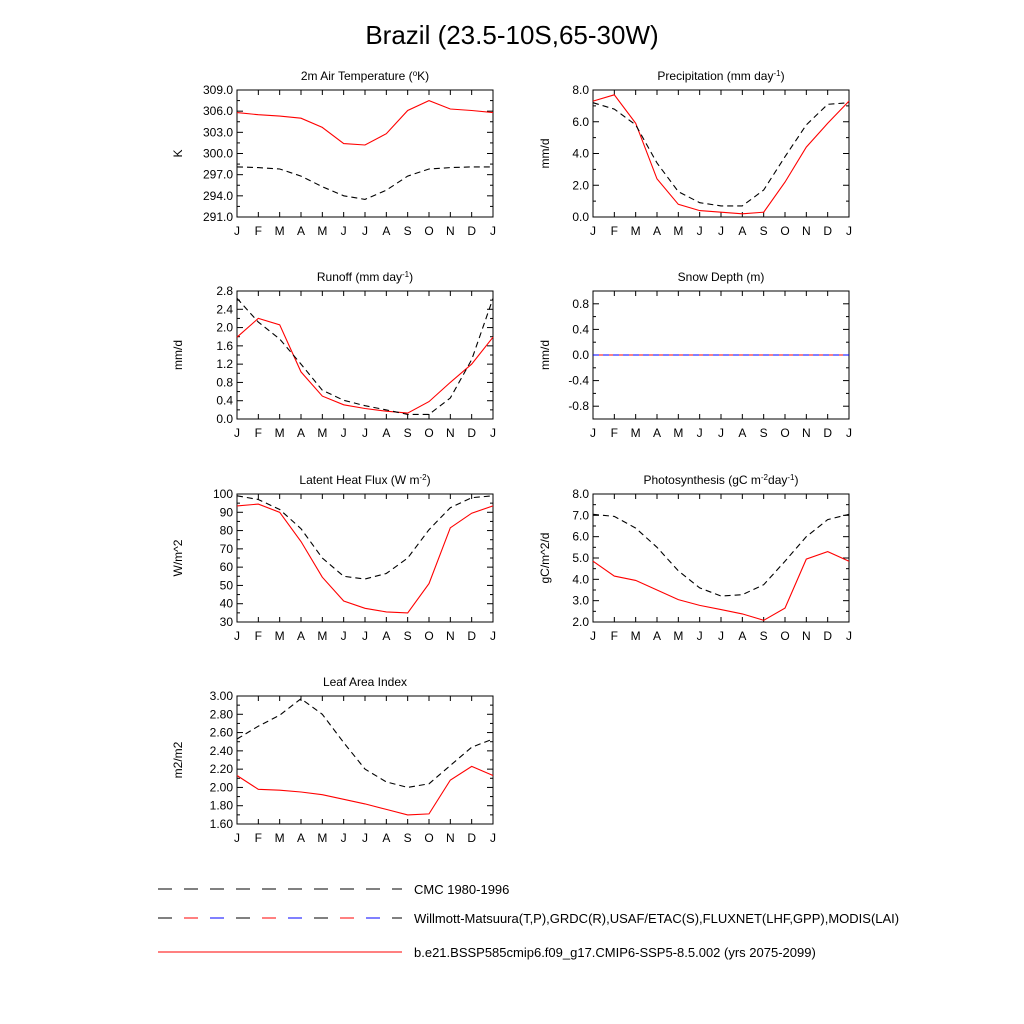 This screenshot has height=1024, width=1024. Describe the element at coordinates (580, 601) in the screenshot. I see `y-tick-label: 3.0` at that location.